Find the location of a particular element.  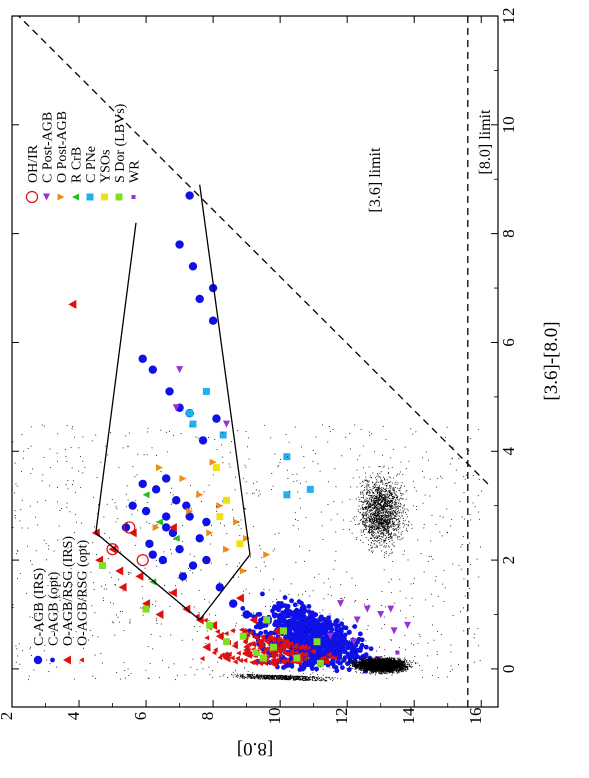

point-c-pne is located at coordinates (310, 489).